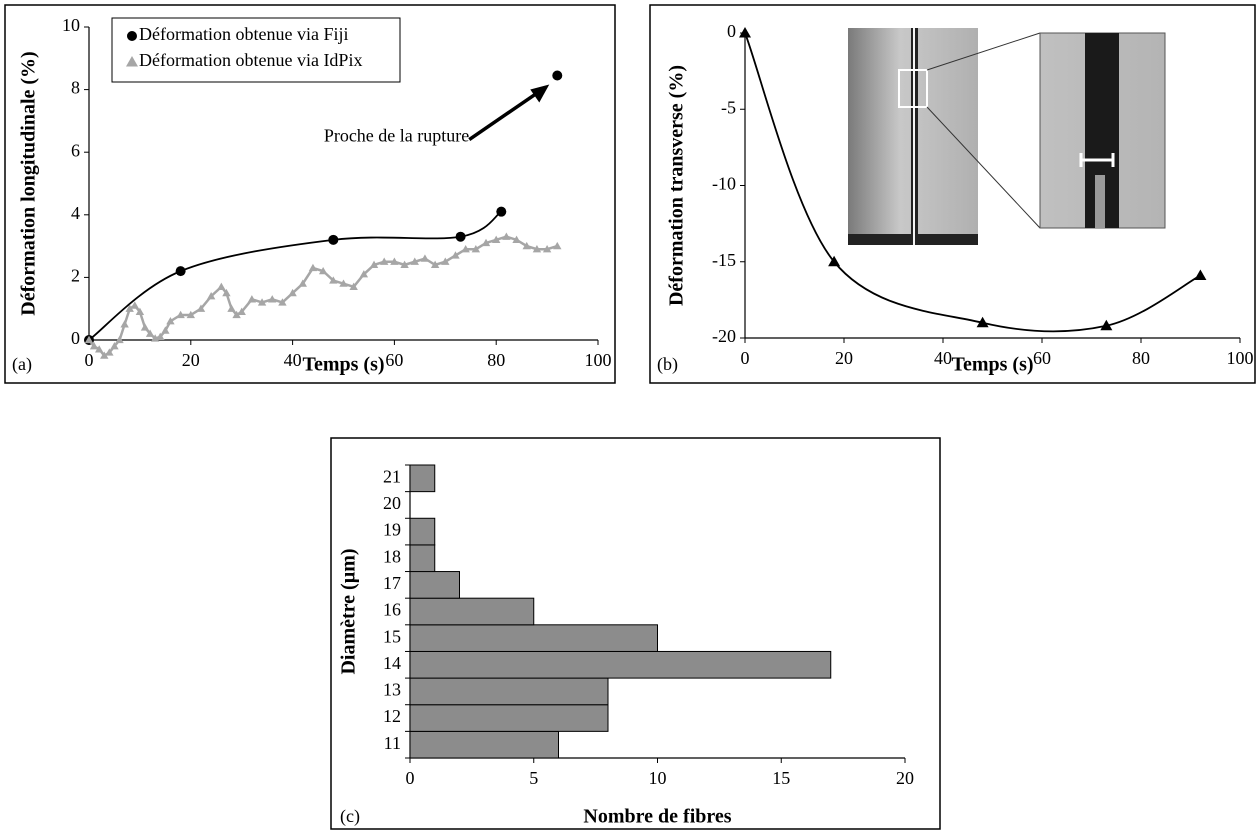 This screenshot has height=832, width=1256. Describe the element at coordinates (724, 336) in the screenshot. I see `y-tick-label: -20` at that location.